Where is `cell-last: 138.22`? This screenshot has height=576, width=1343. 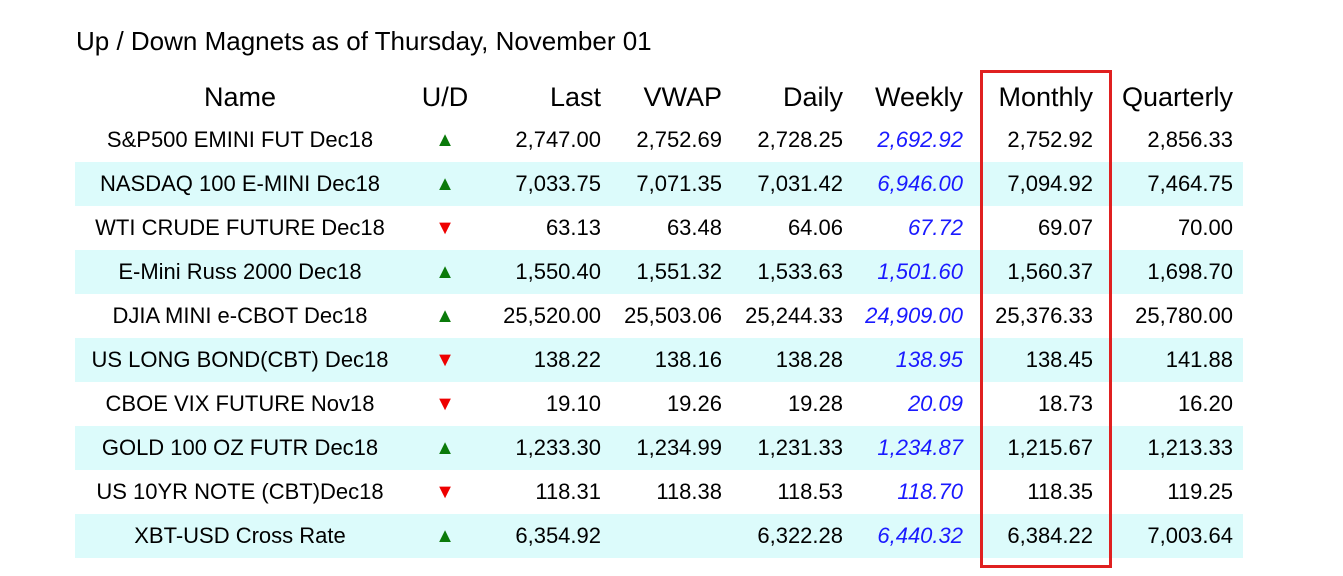 cell-last: 138.22 is located at coordinates (548, 360).